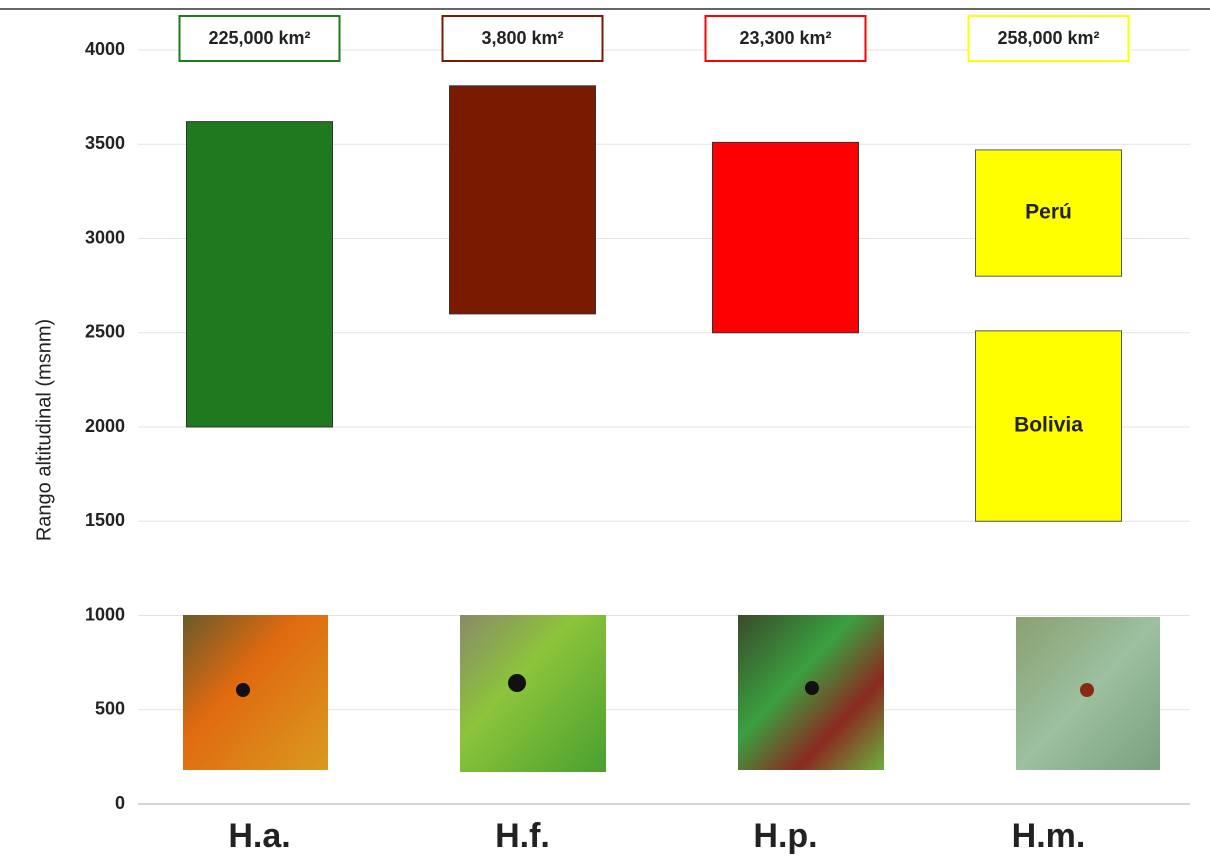  What do you see at coordinates (522, 836) in the screenshot?
I see `x-tick-label: H.f.` at bounding box center [522, 836].